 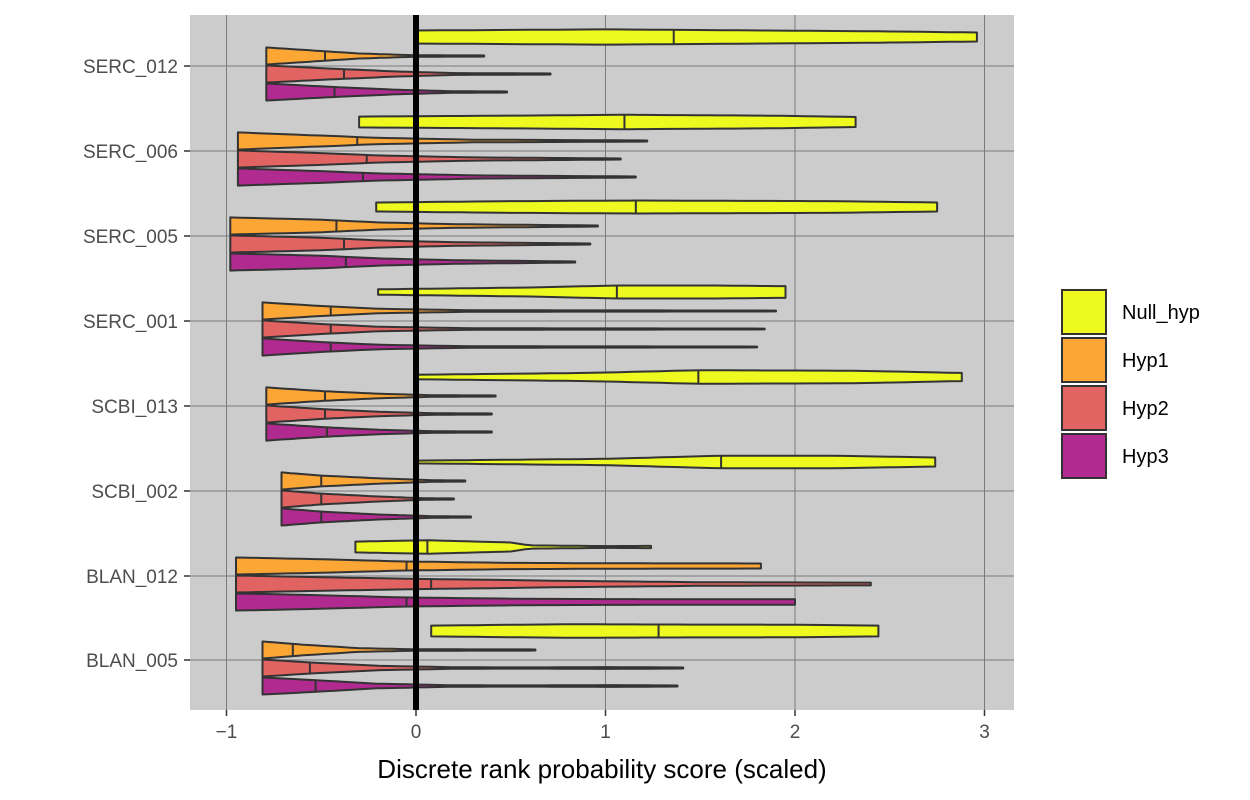 I want to click on x-tick-label-3: 2, so click(x=795, y=732).